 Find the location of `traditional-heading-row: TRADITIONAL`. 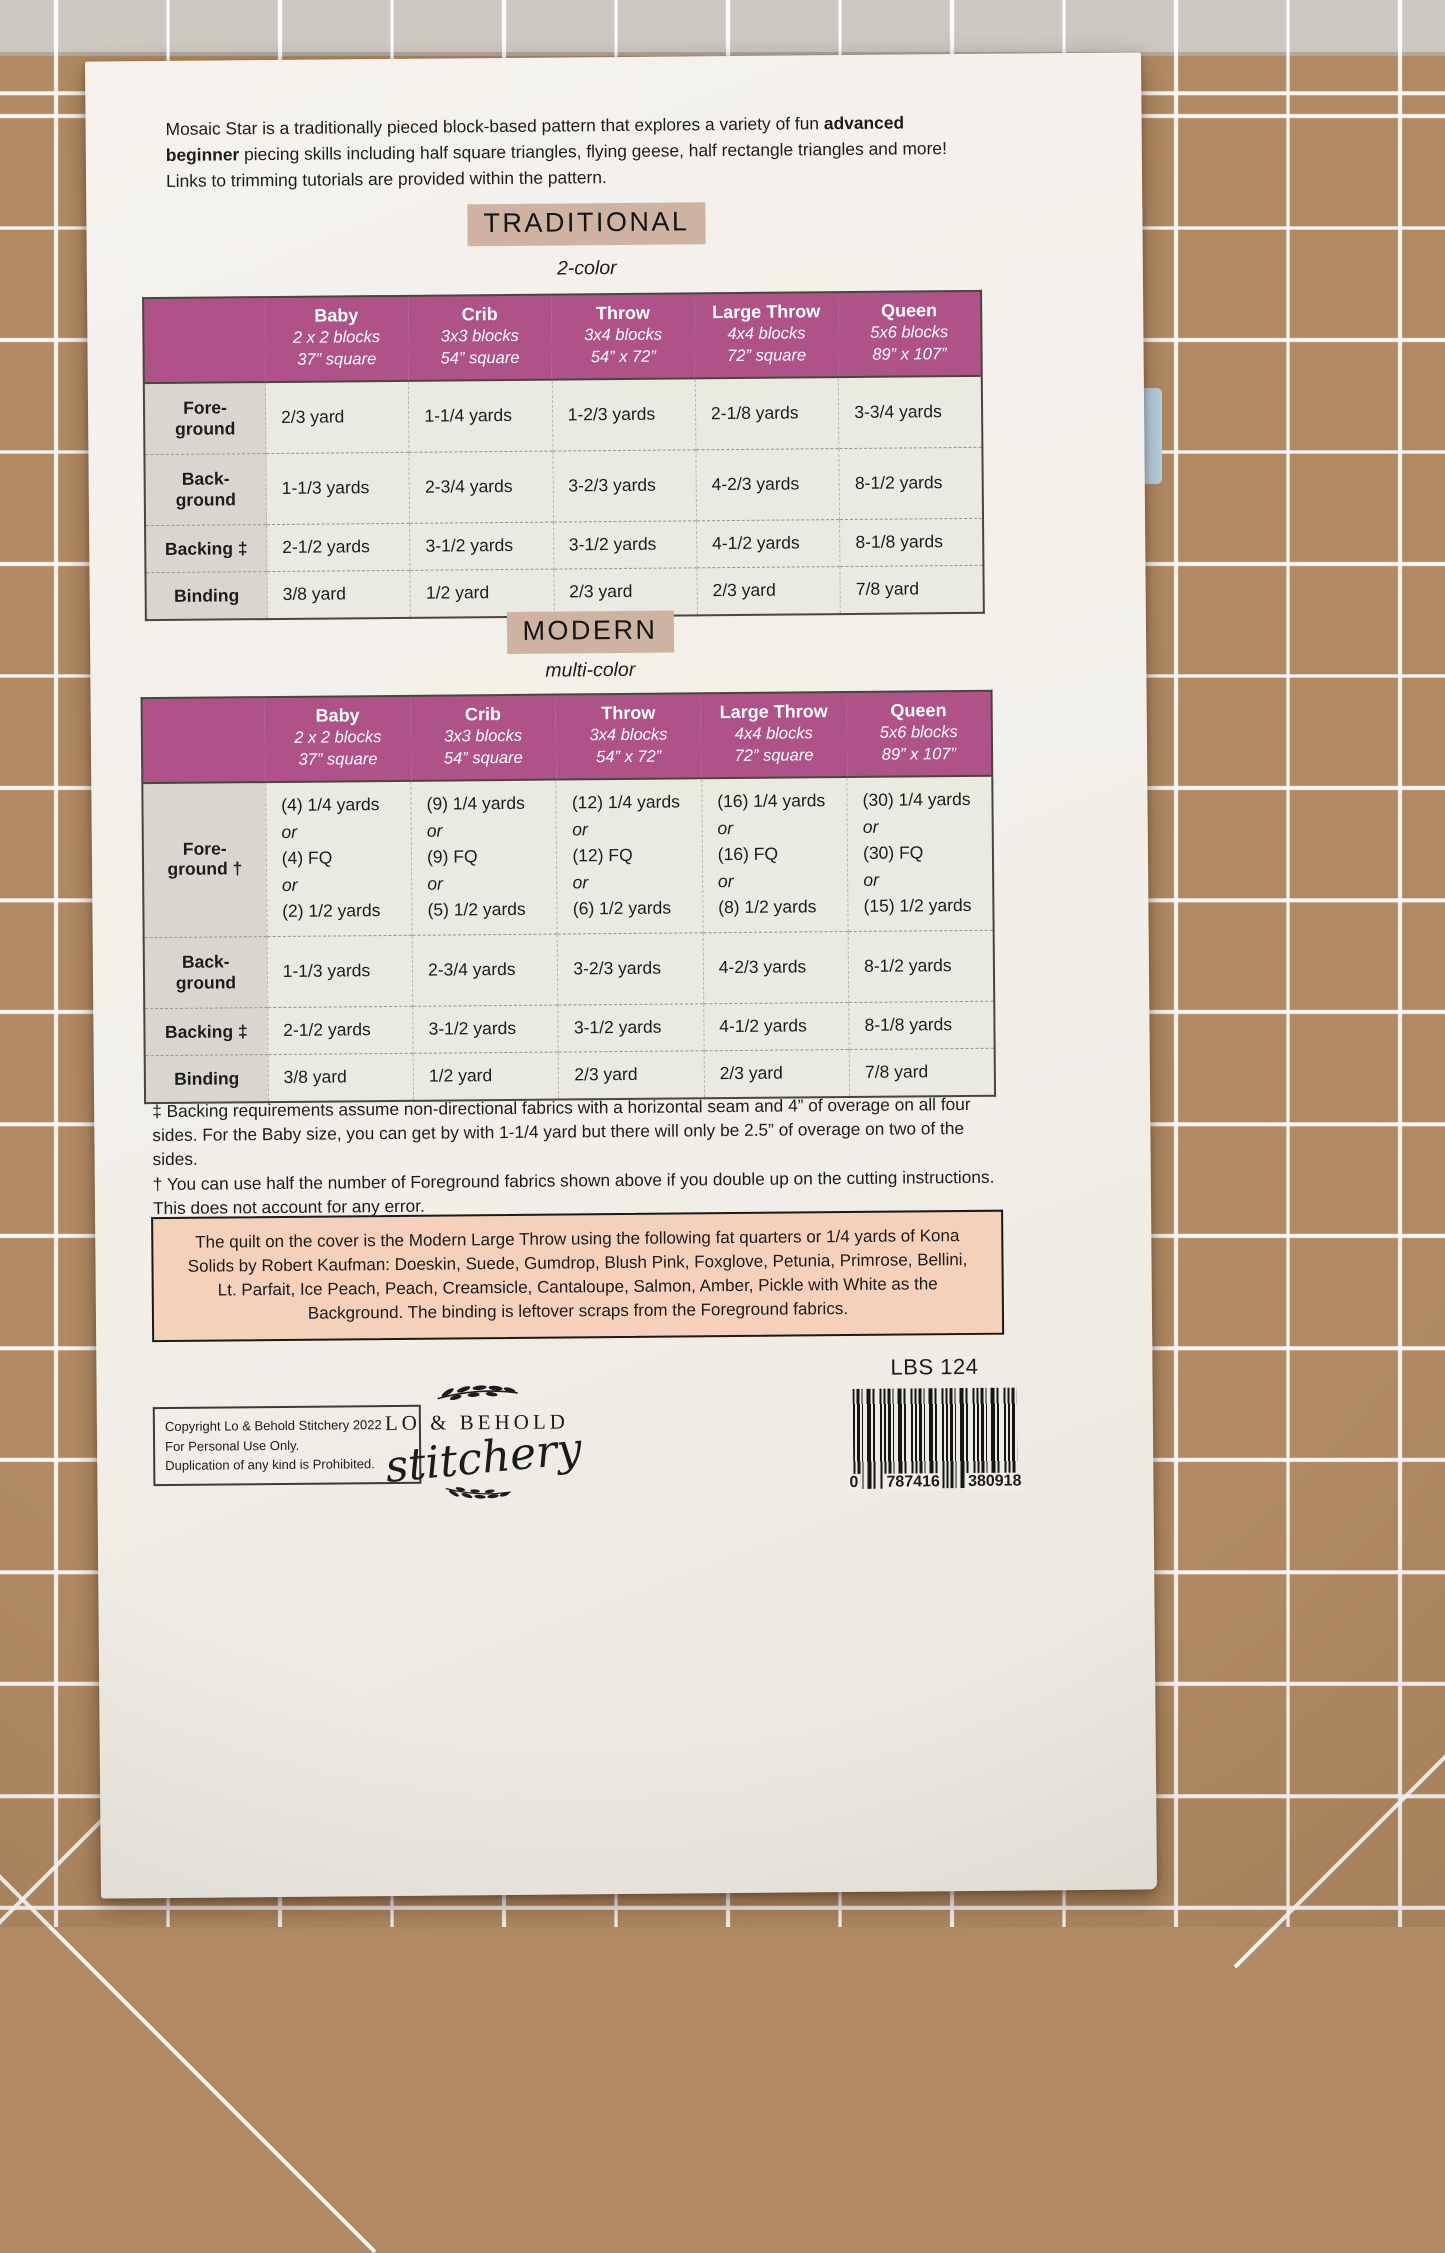

traditional-heading-row: TRADITIONAL is located at coordinates (586, 224).